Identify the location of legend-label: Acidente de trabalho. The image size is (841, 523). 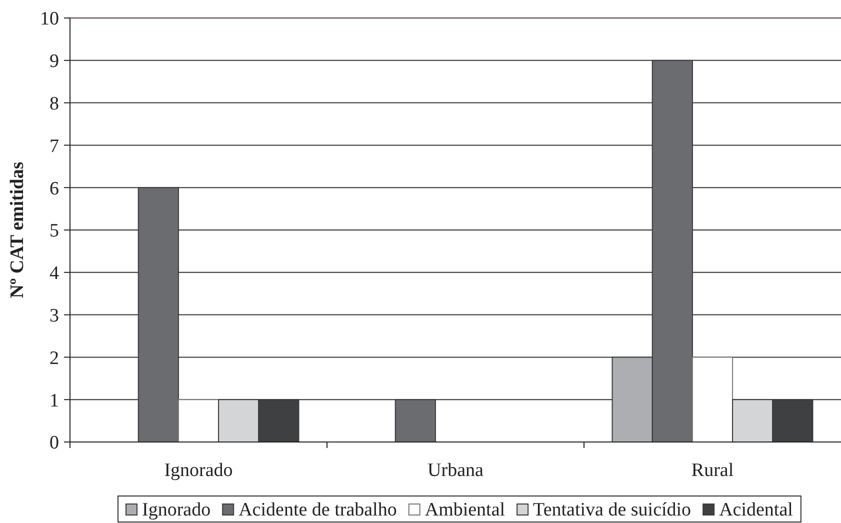
(317, 510).